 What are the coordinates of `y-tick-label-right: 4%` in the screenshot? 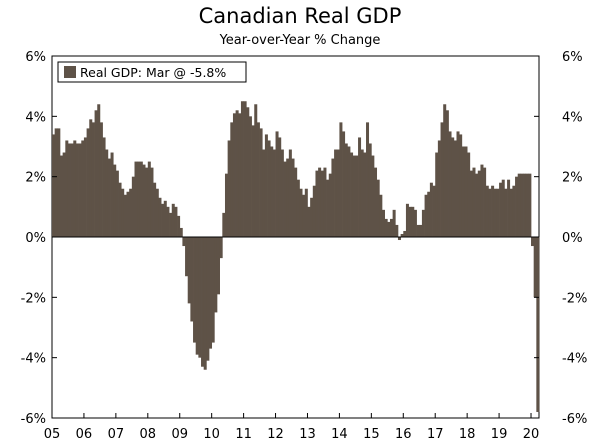 It's located at (572, 117).